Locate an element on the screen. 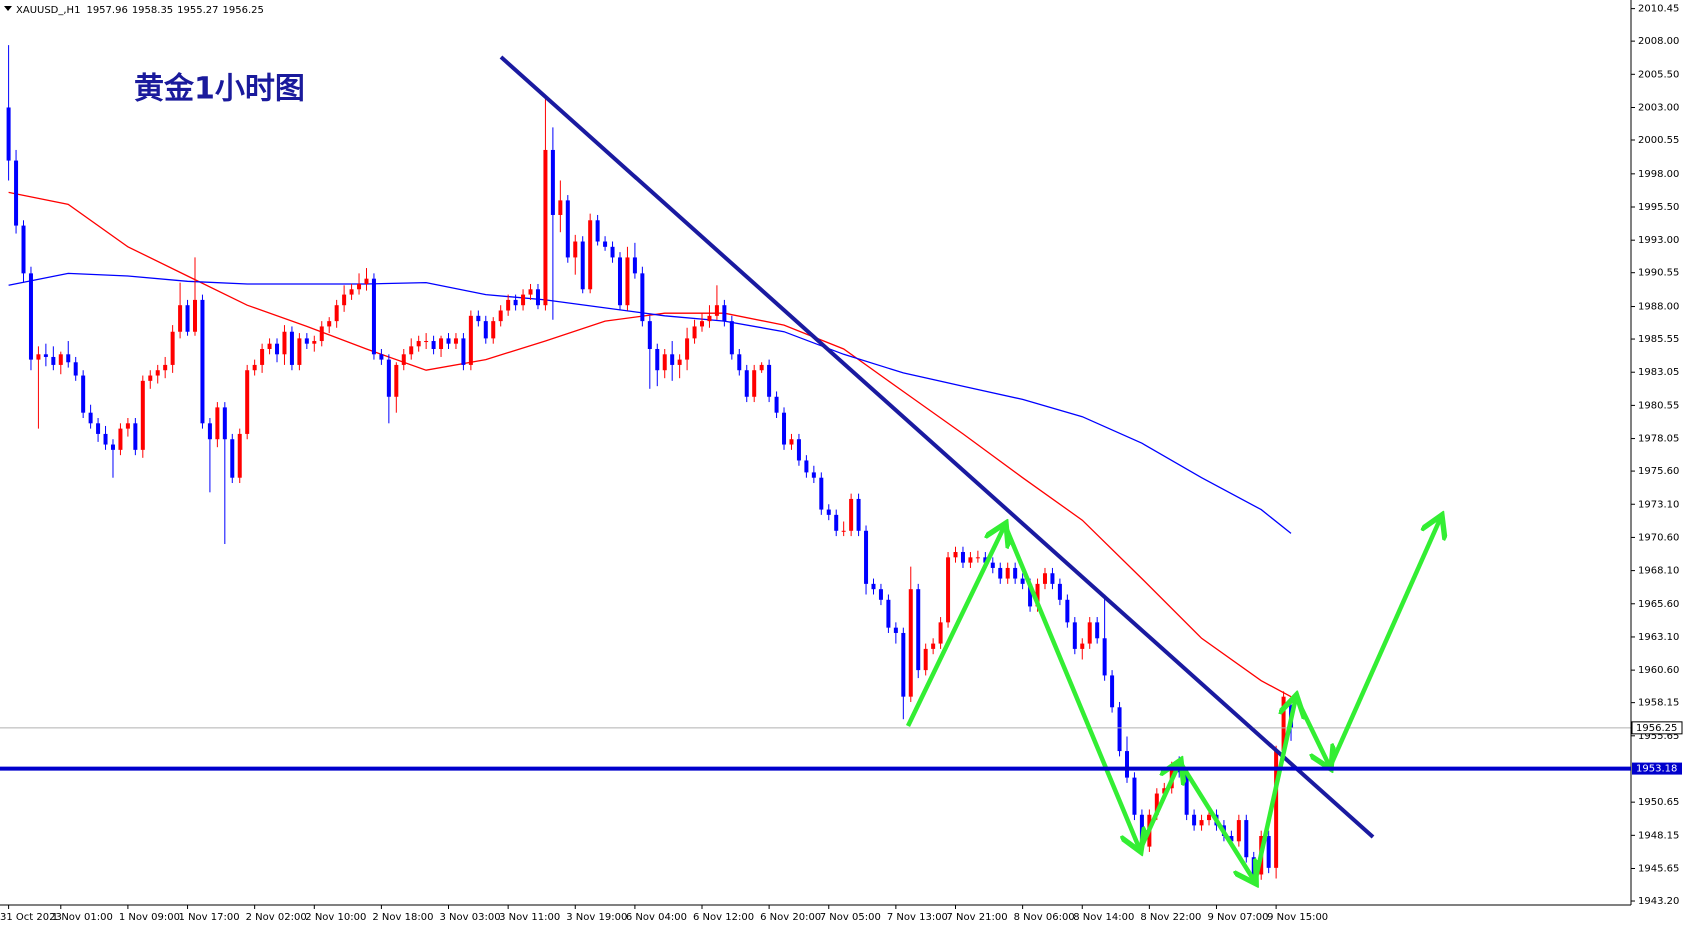 The width and height of the screenshot is (1683, 925). x-tick-label: 3 Nov 03:00 is located at coordinates (470, 917).